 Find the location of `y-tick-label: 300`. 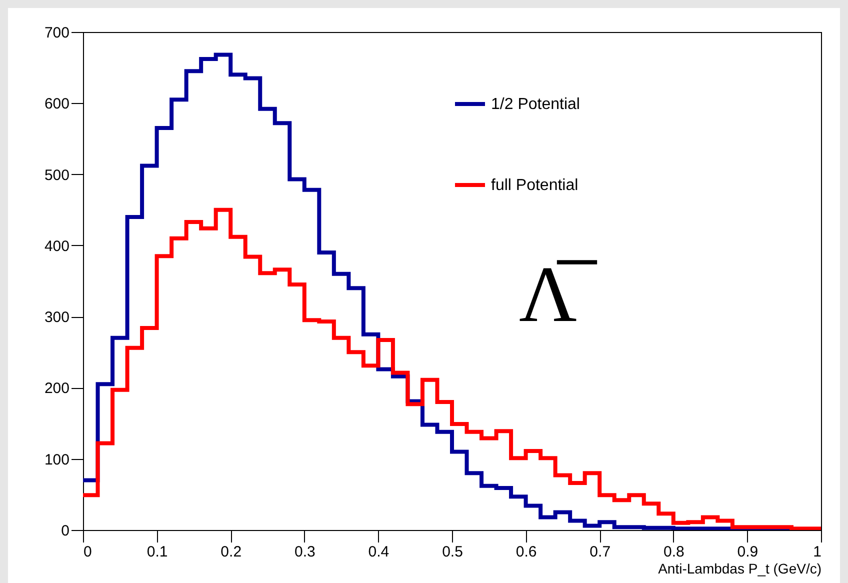

y-tick-label: 300 is located at coordinates (57, 317).